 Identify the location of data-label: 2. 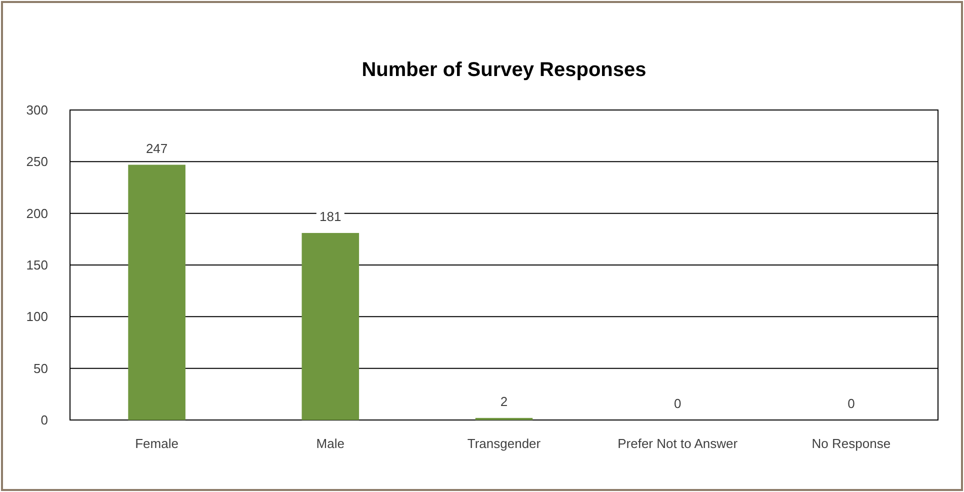
(504, 401).